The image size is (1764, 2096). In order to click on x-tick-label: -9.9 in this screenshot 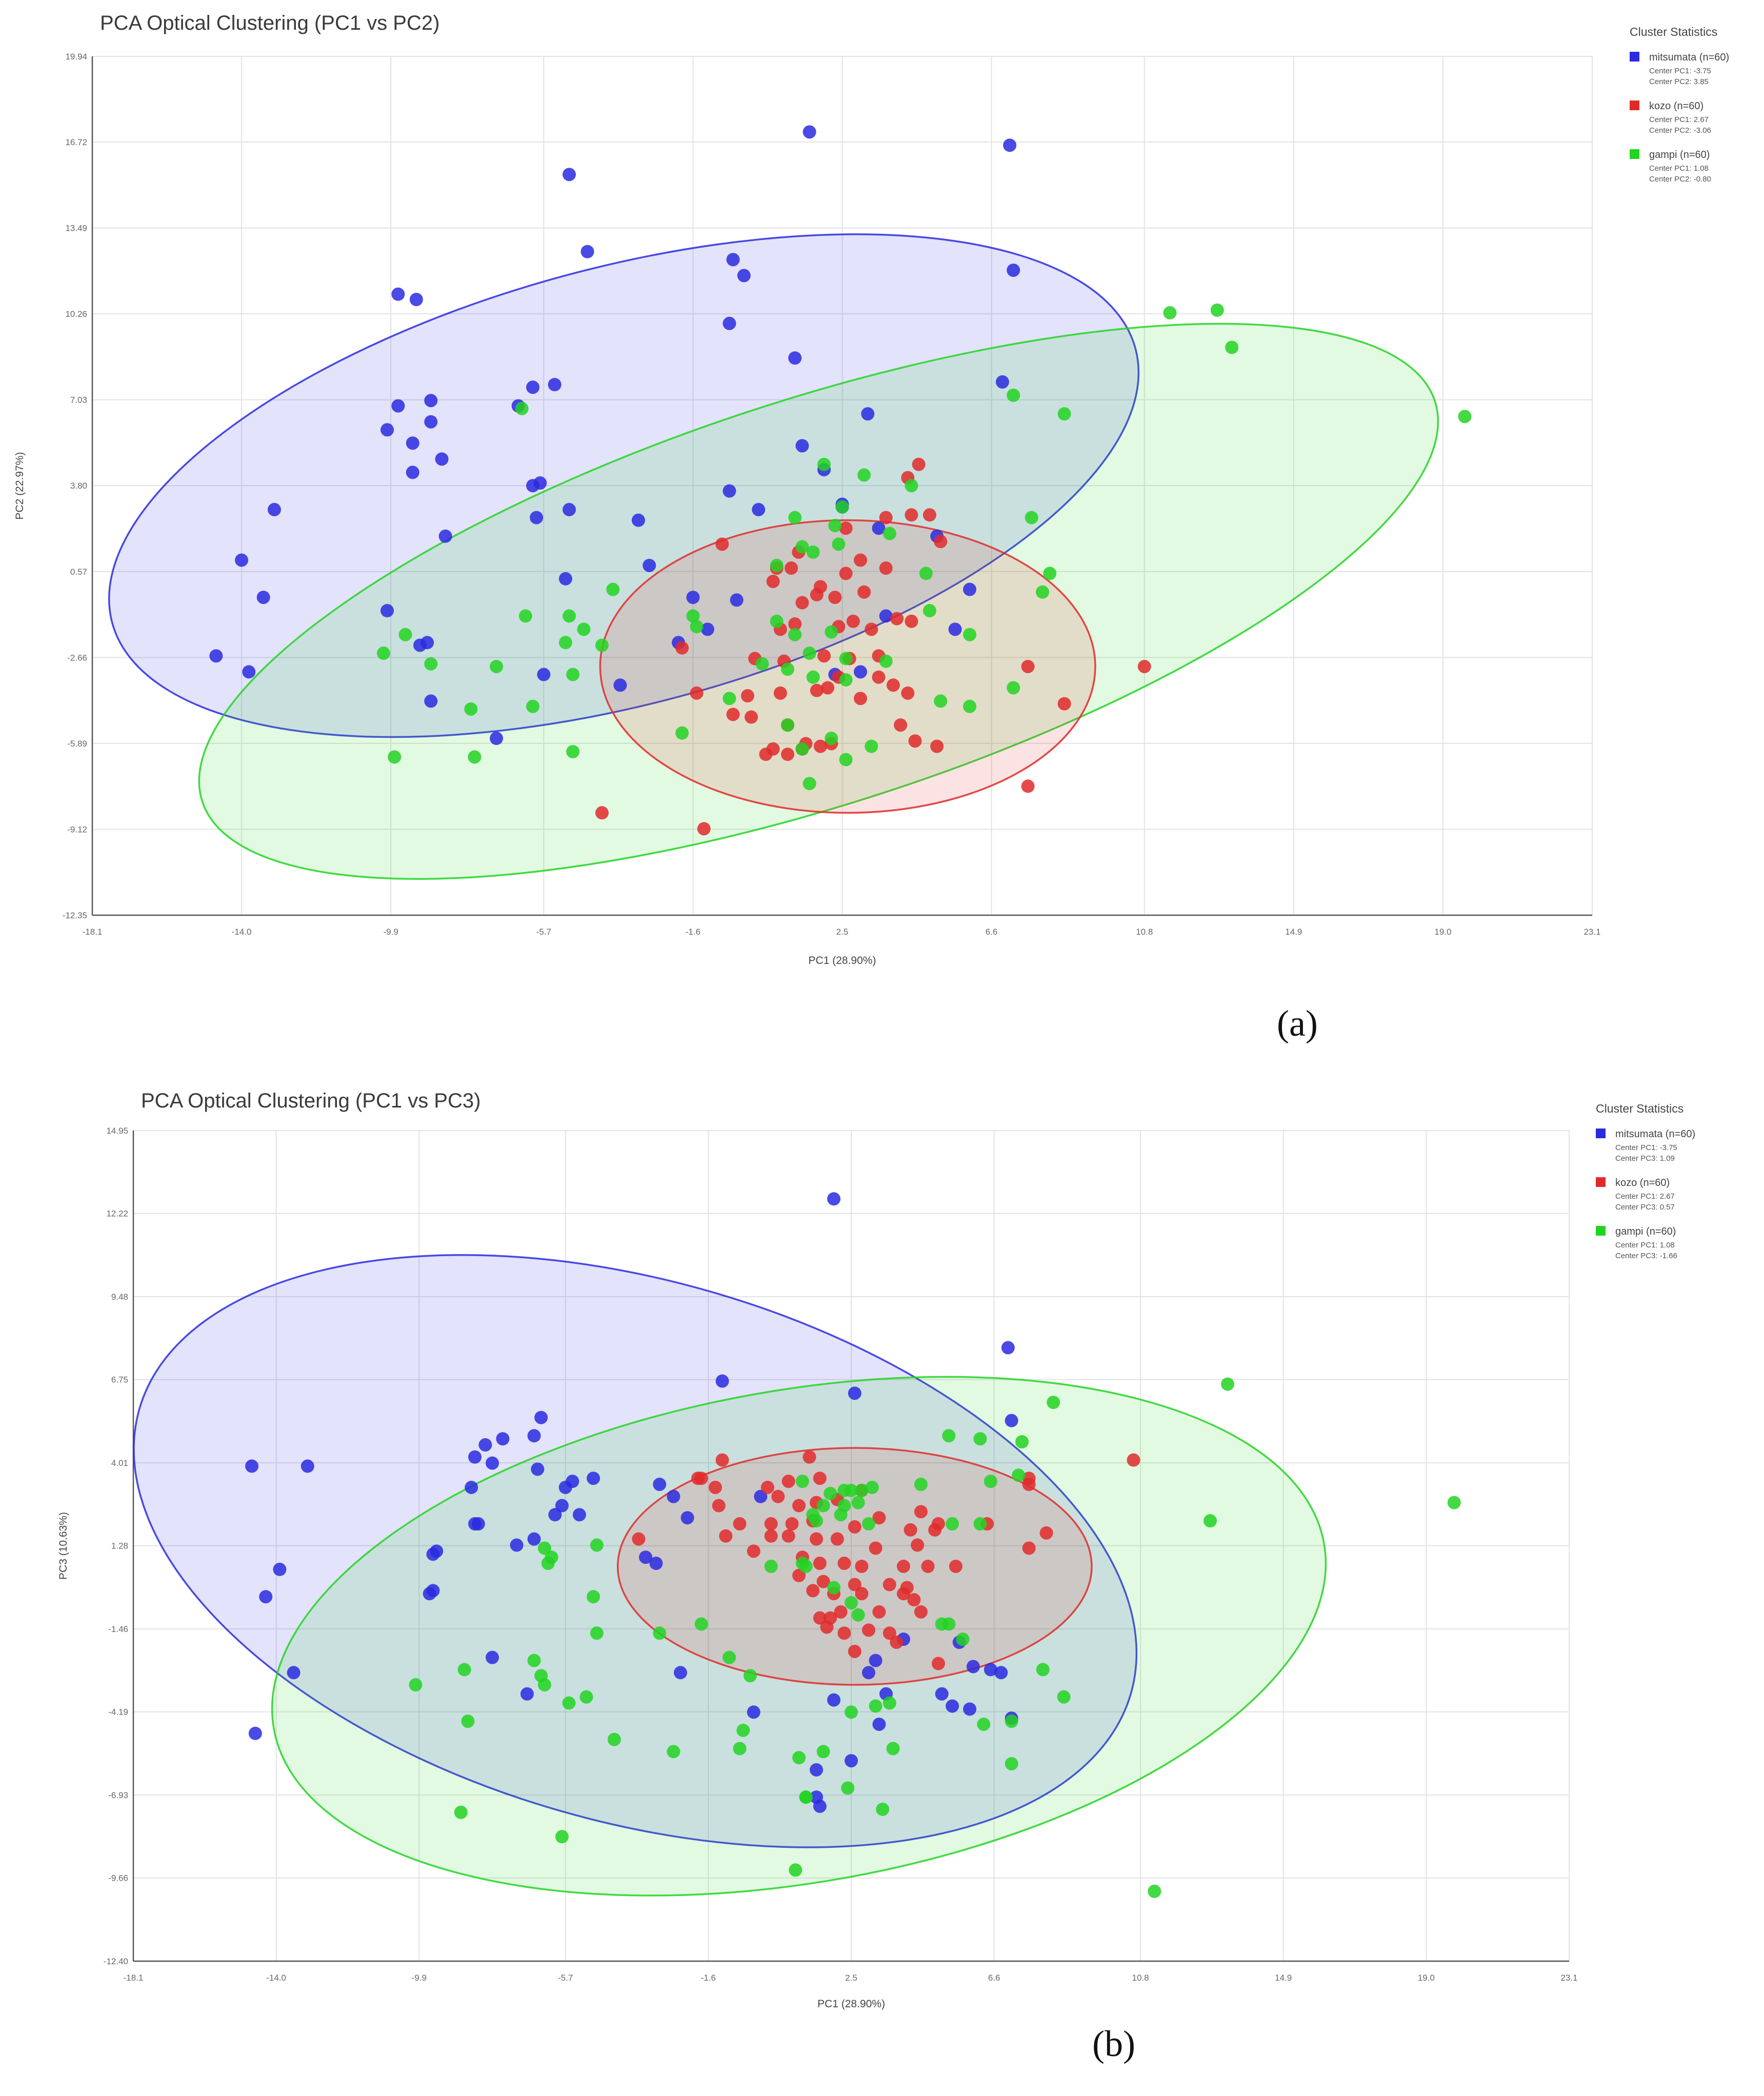, I will do `click(419, 1978)`.